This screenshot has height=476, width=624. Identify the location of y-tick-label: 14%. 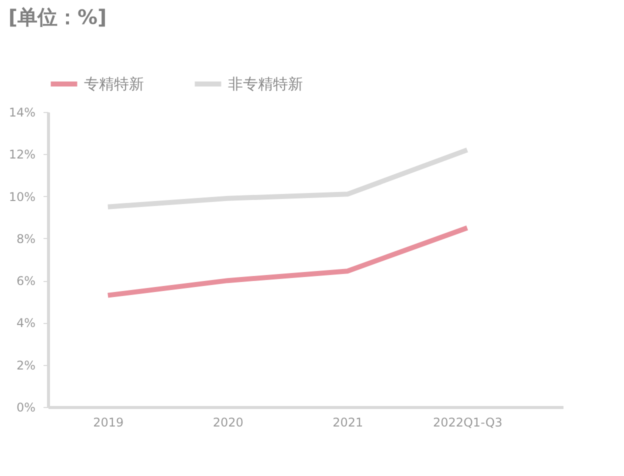
(22, 113).